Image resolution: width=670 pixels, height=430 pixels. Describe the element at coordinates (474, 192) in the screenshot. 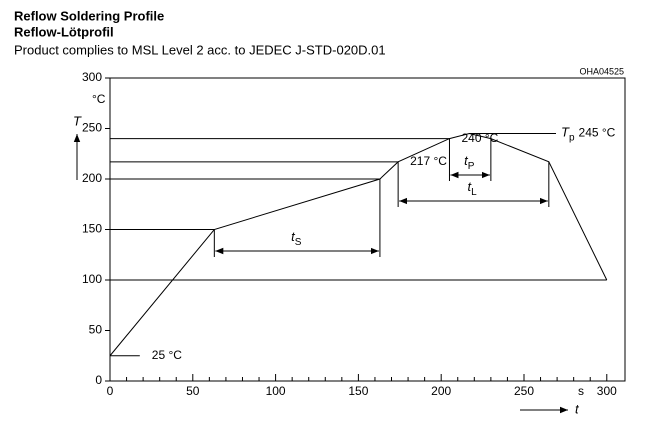

I see `interval-subscript: L` at that location.